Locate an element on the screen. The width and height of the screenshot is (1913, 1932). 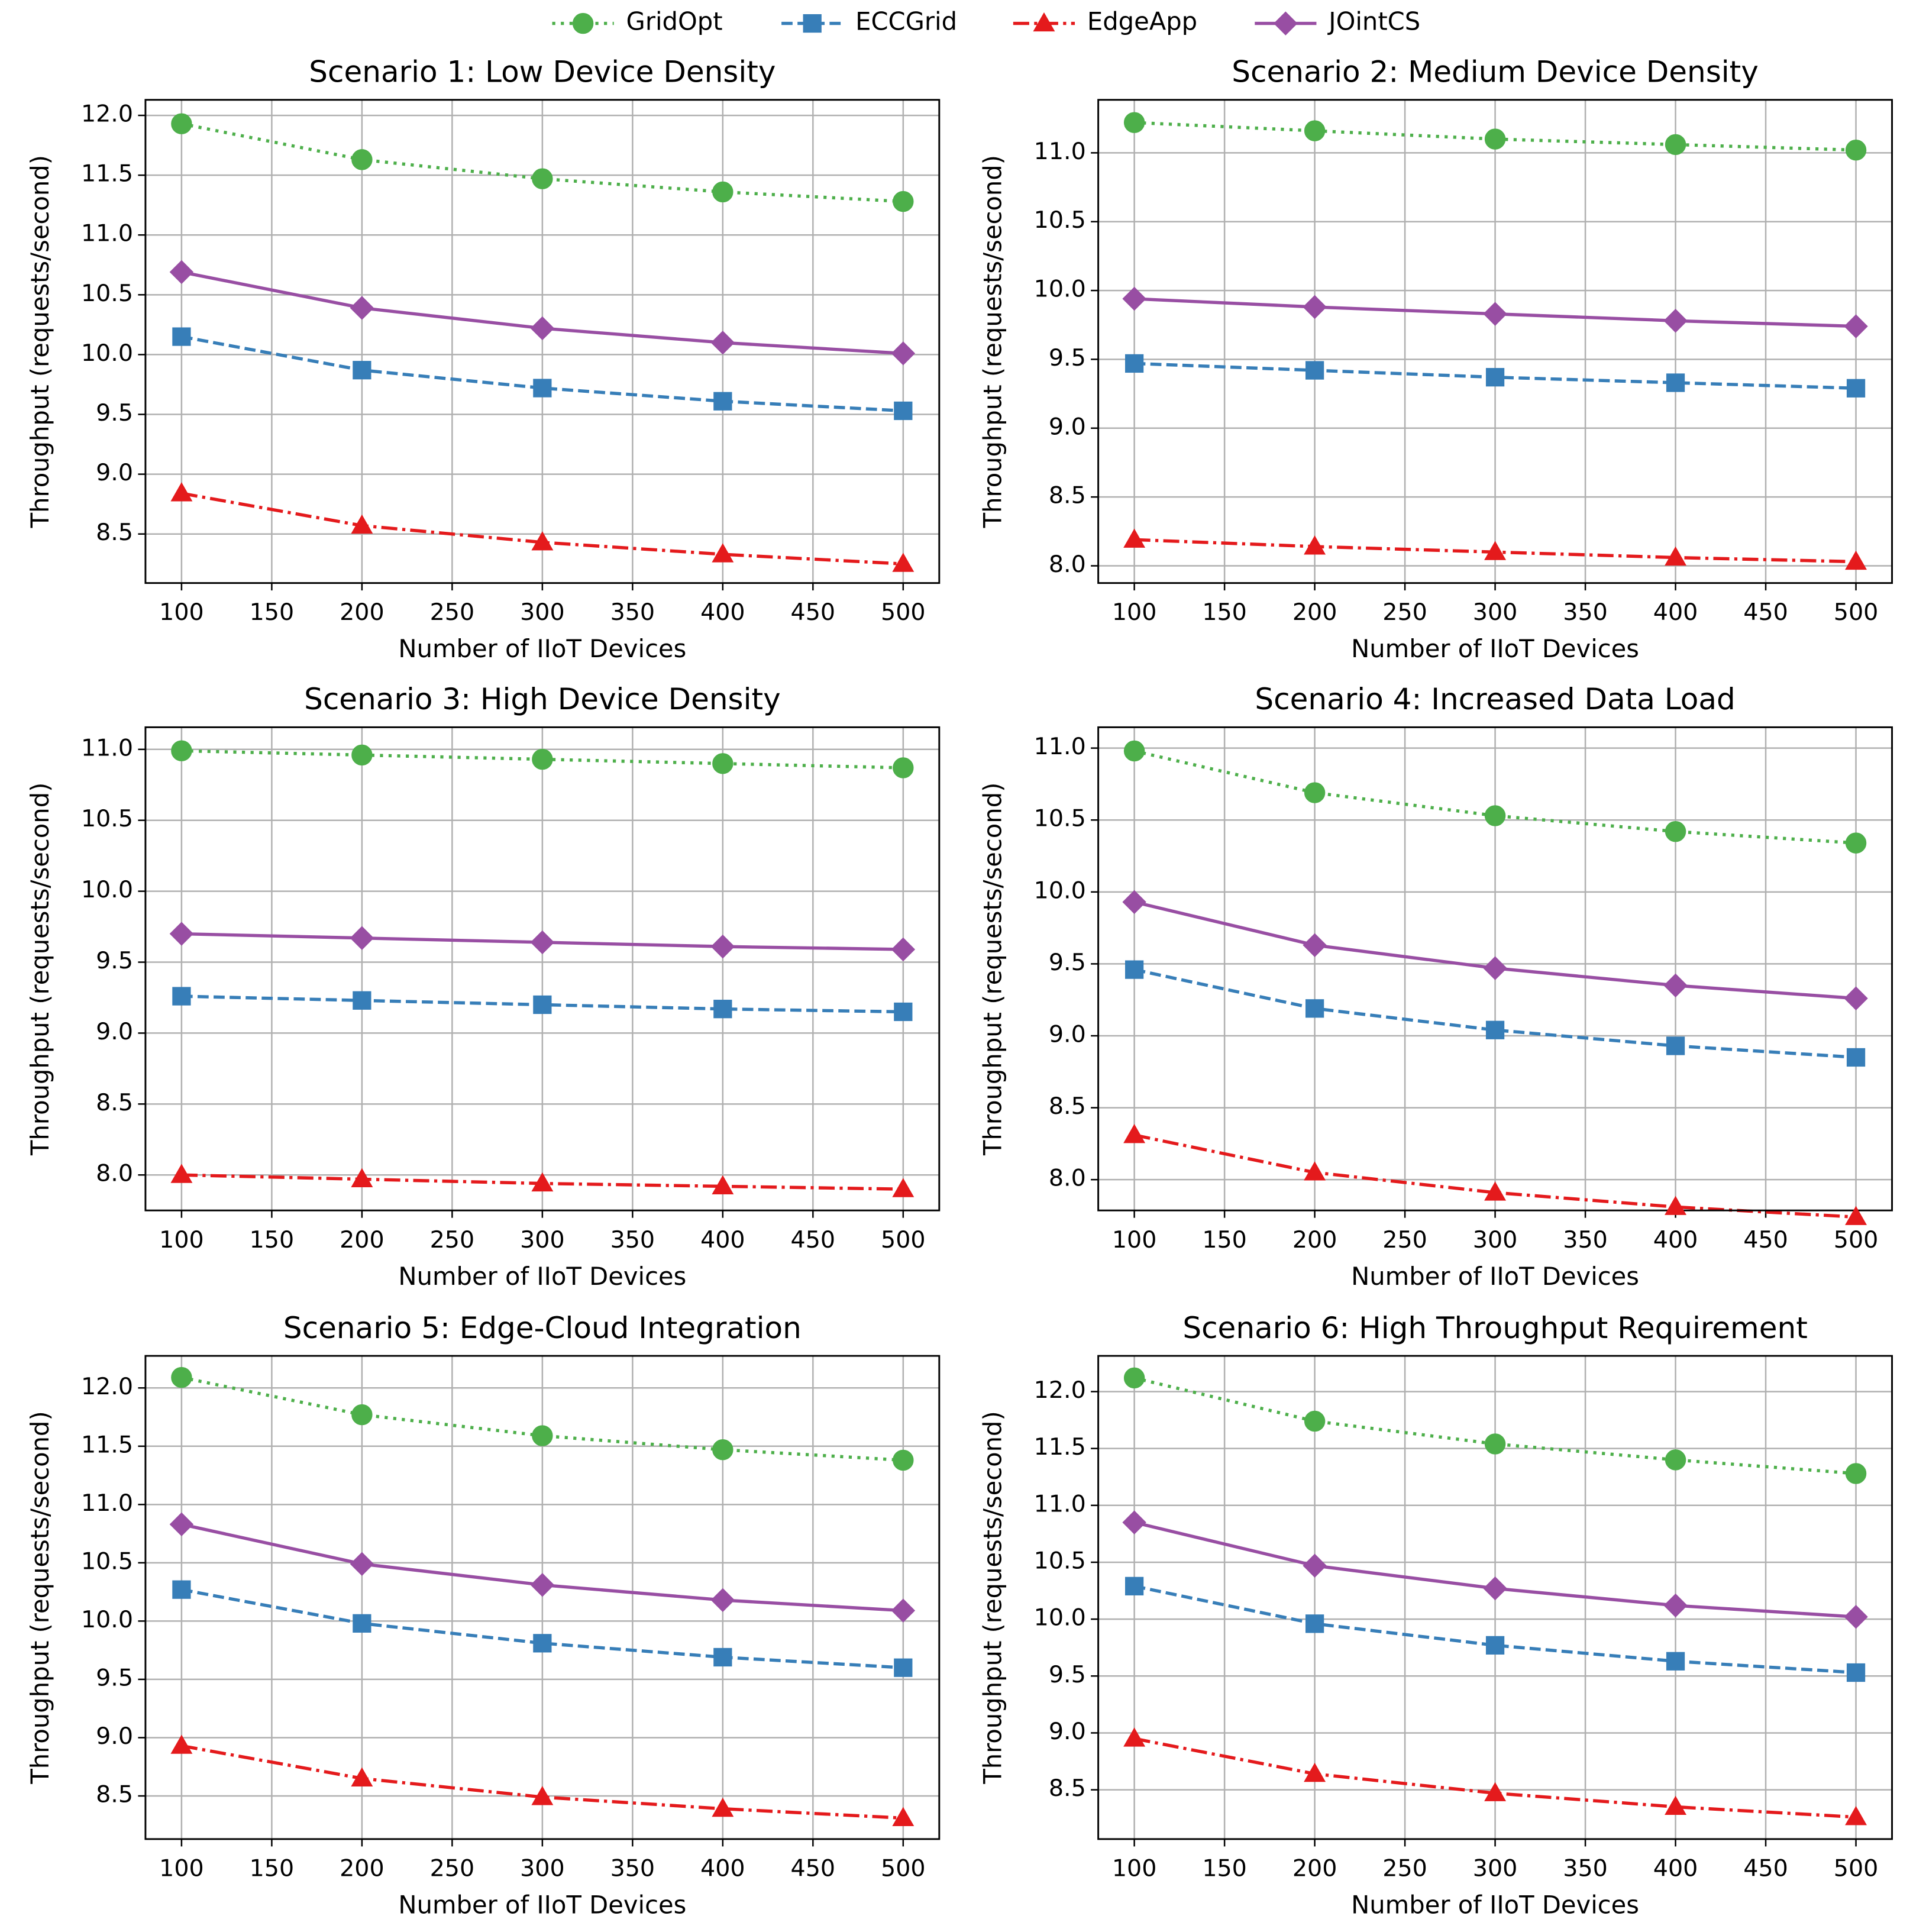
y-tick-label: 8.0 is located at coordinates (1068, 564).